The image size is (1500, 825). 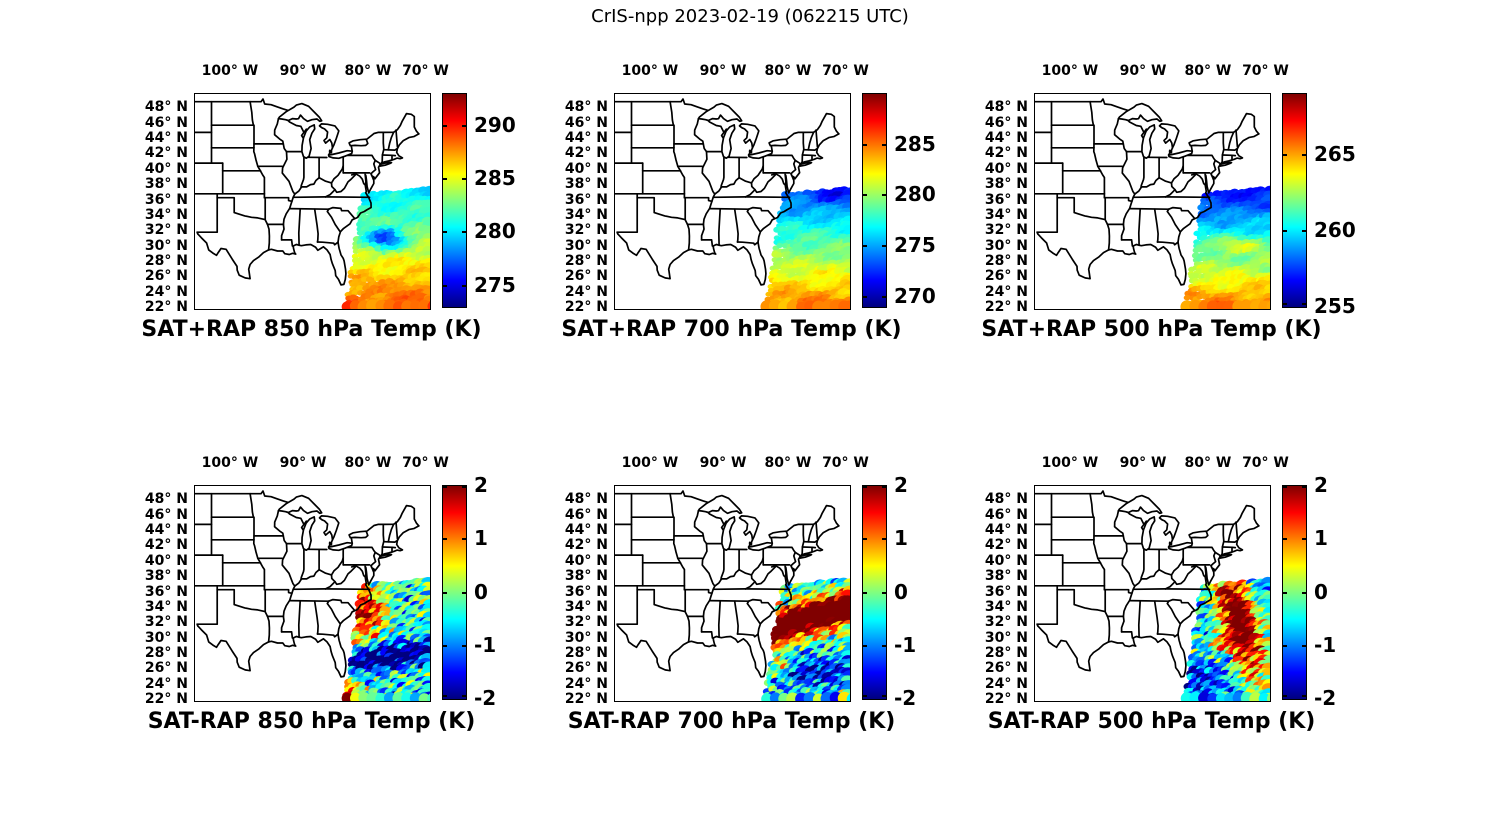 What do you see at coordinates (495, 178) in the screenshot?
I see `colorbar-tick-label: 285` at bounding box center [495, 178].